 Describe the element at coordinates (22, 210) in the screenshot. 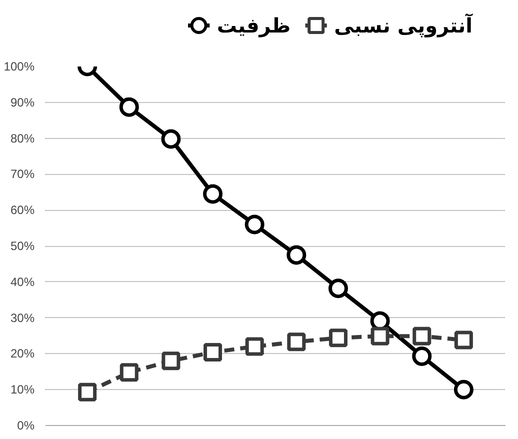

I see `y-tick-label: 60%` at that location.